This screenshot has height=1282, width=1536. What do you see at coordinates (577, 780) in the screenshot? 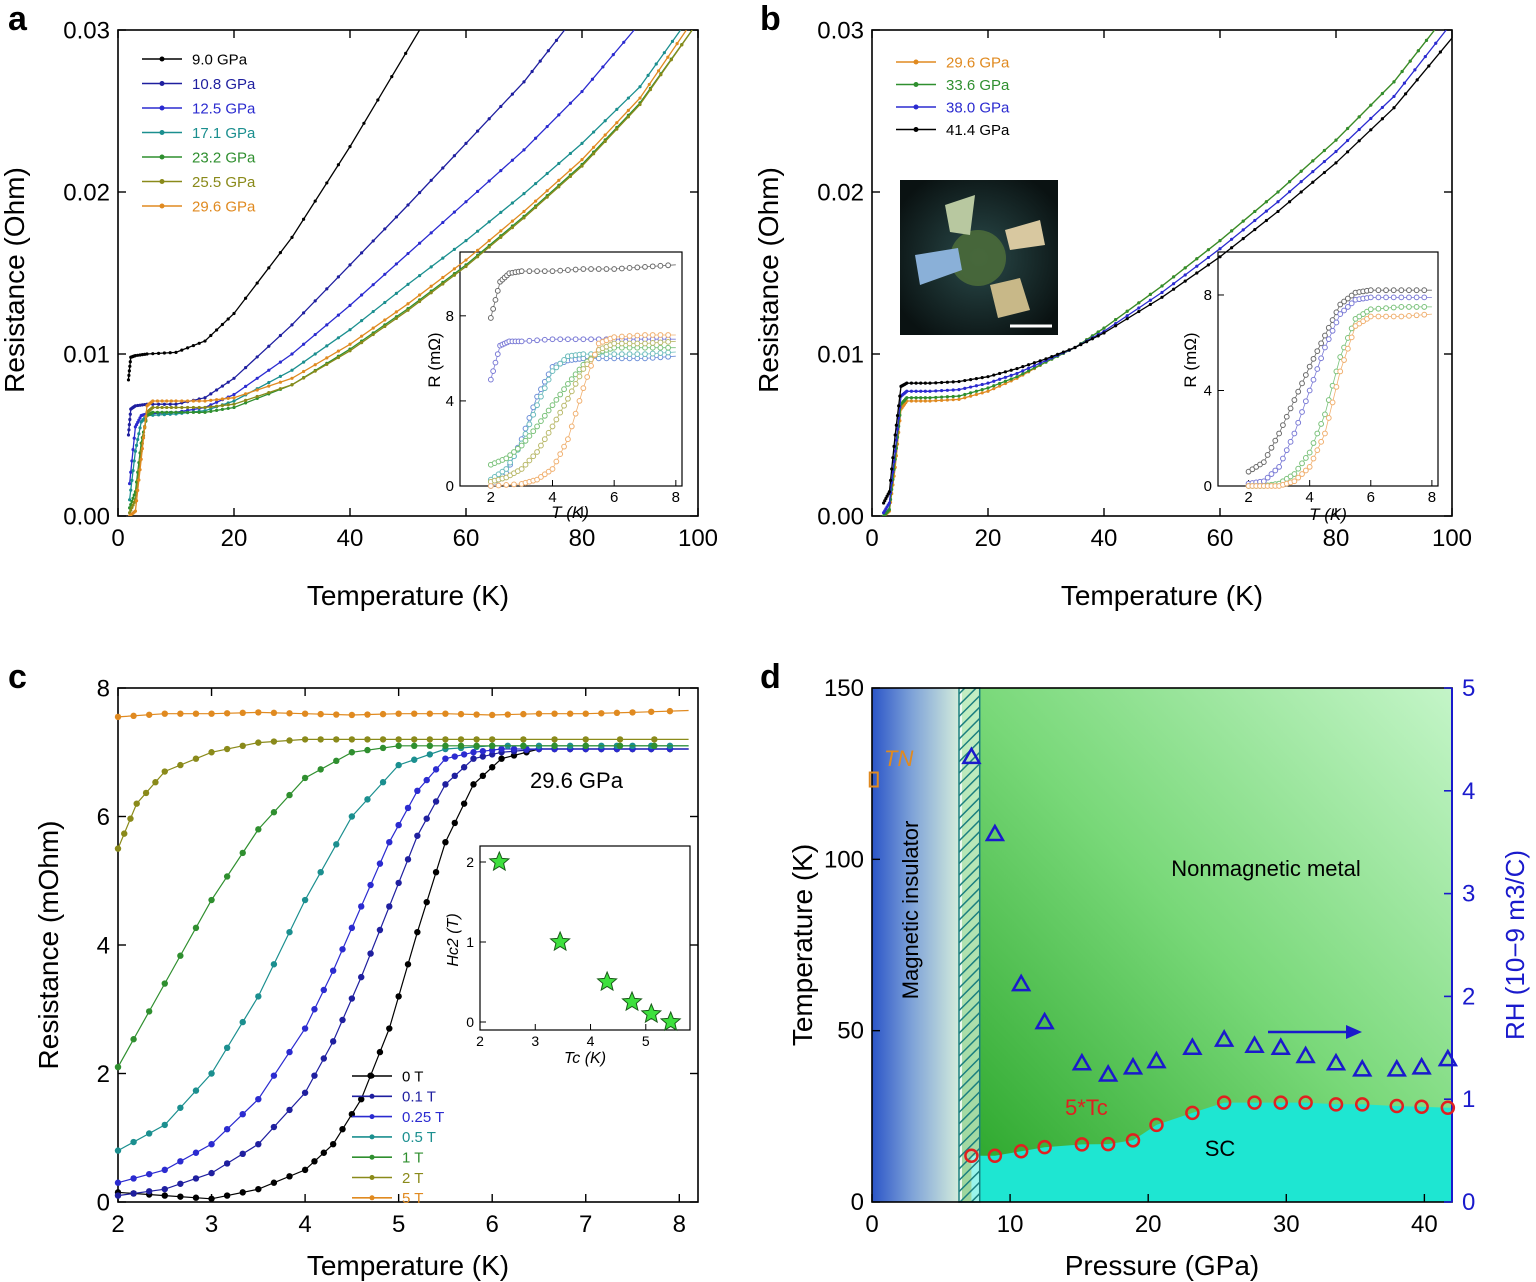
I see `pressure-annotation: 29.6 GPa` at bounding box center [577, 780].